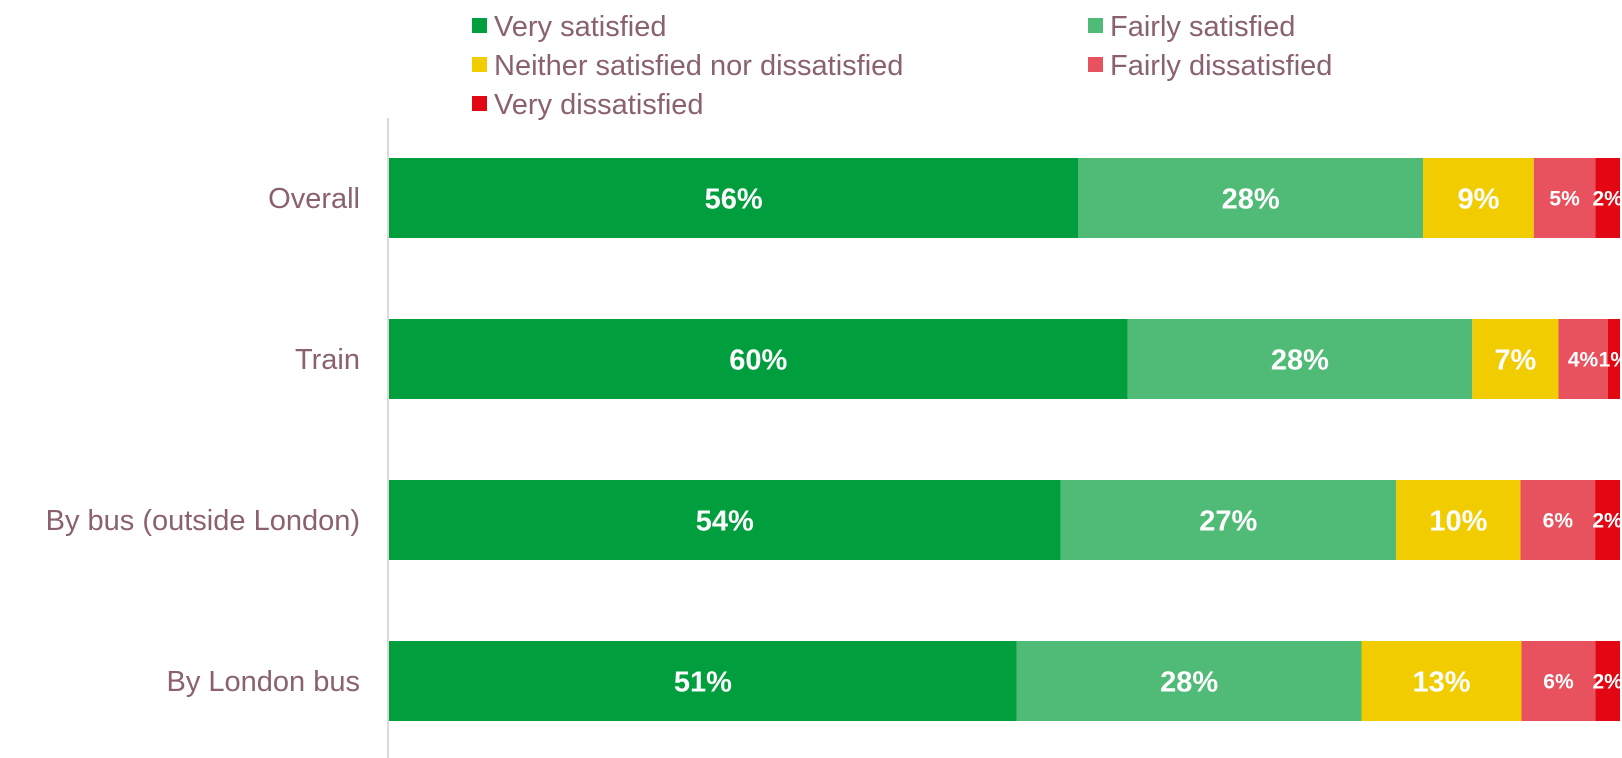  I want to click on legend-swatch-neither-satisfied-nor-dissatisfied, so click(479, 64).